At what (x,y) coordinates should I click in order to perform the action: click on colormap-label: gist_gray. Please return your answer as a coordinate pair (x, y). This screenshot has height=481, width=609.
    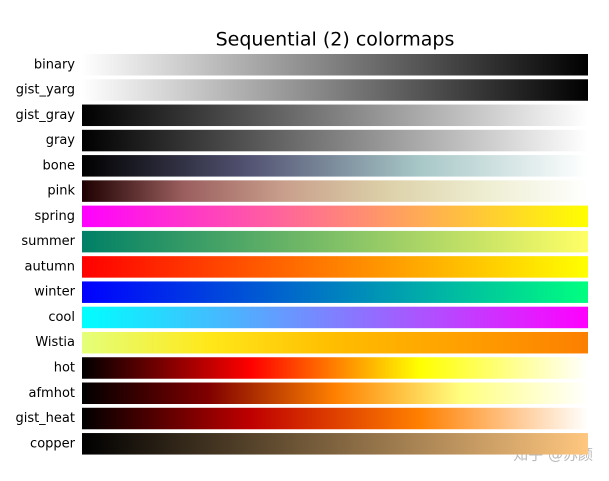
    Looking at the image, I should click on (46, 115).